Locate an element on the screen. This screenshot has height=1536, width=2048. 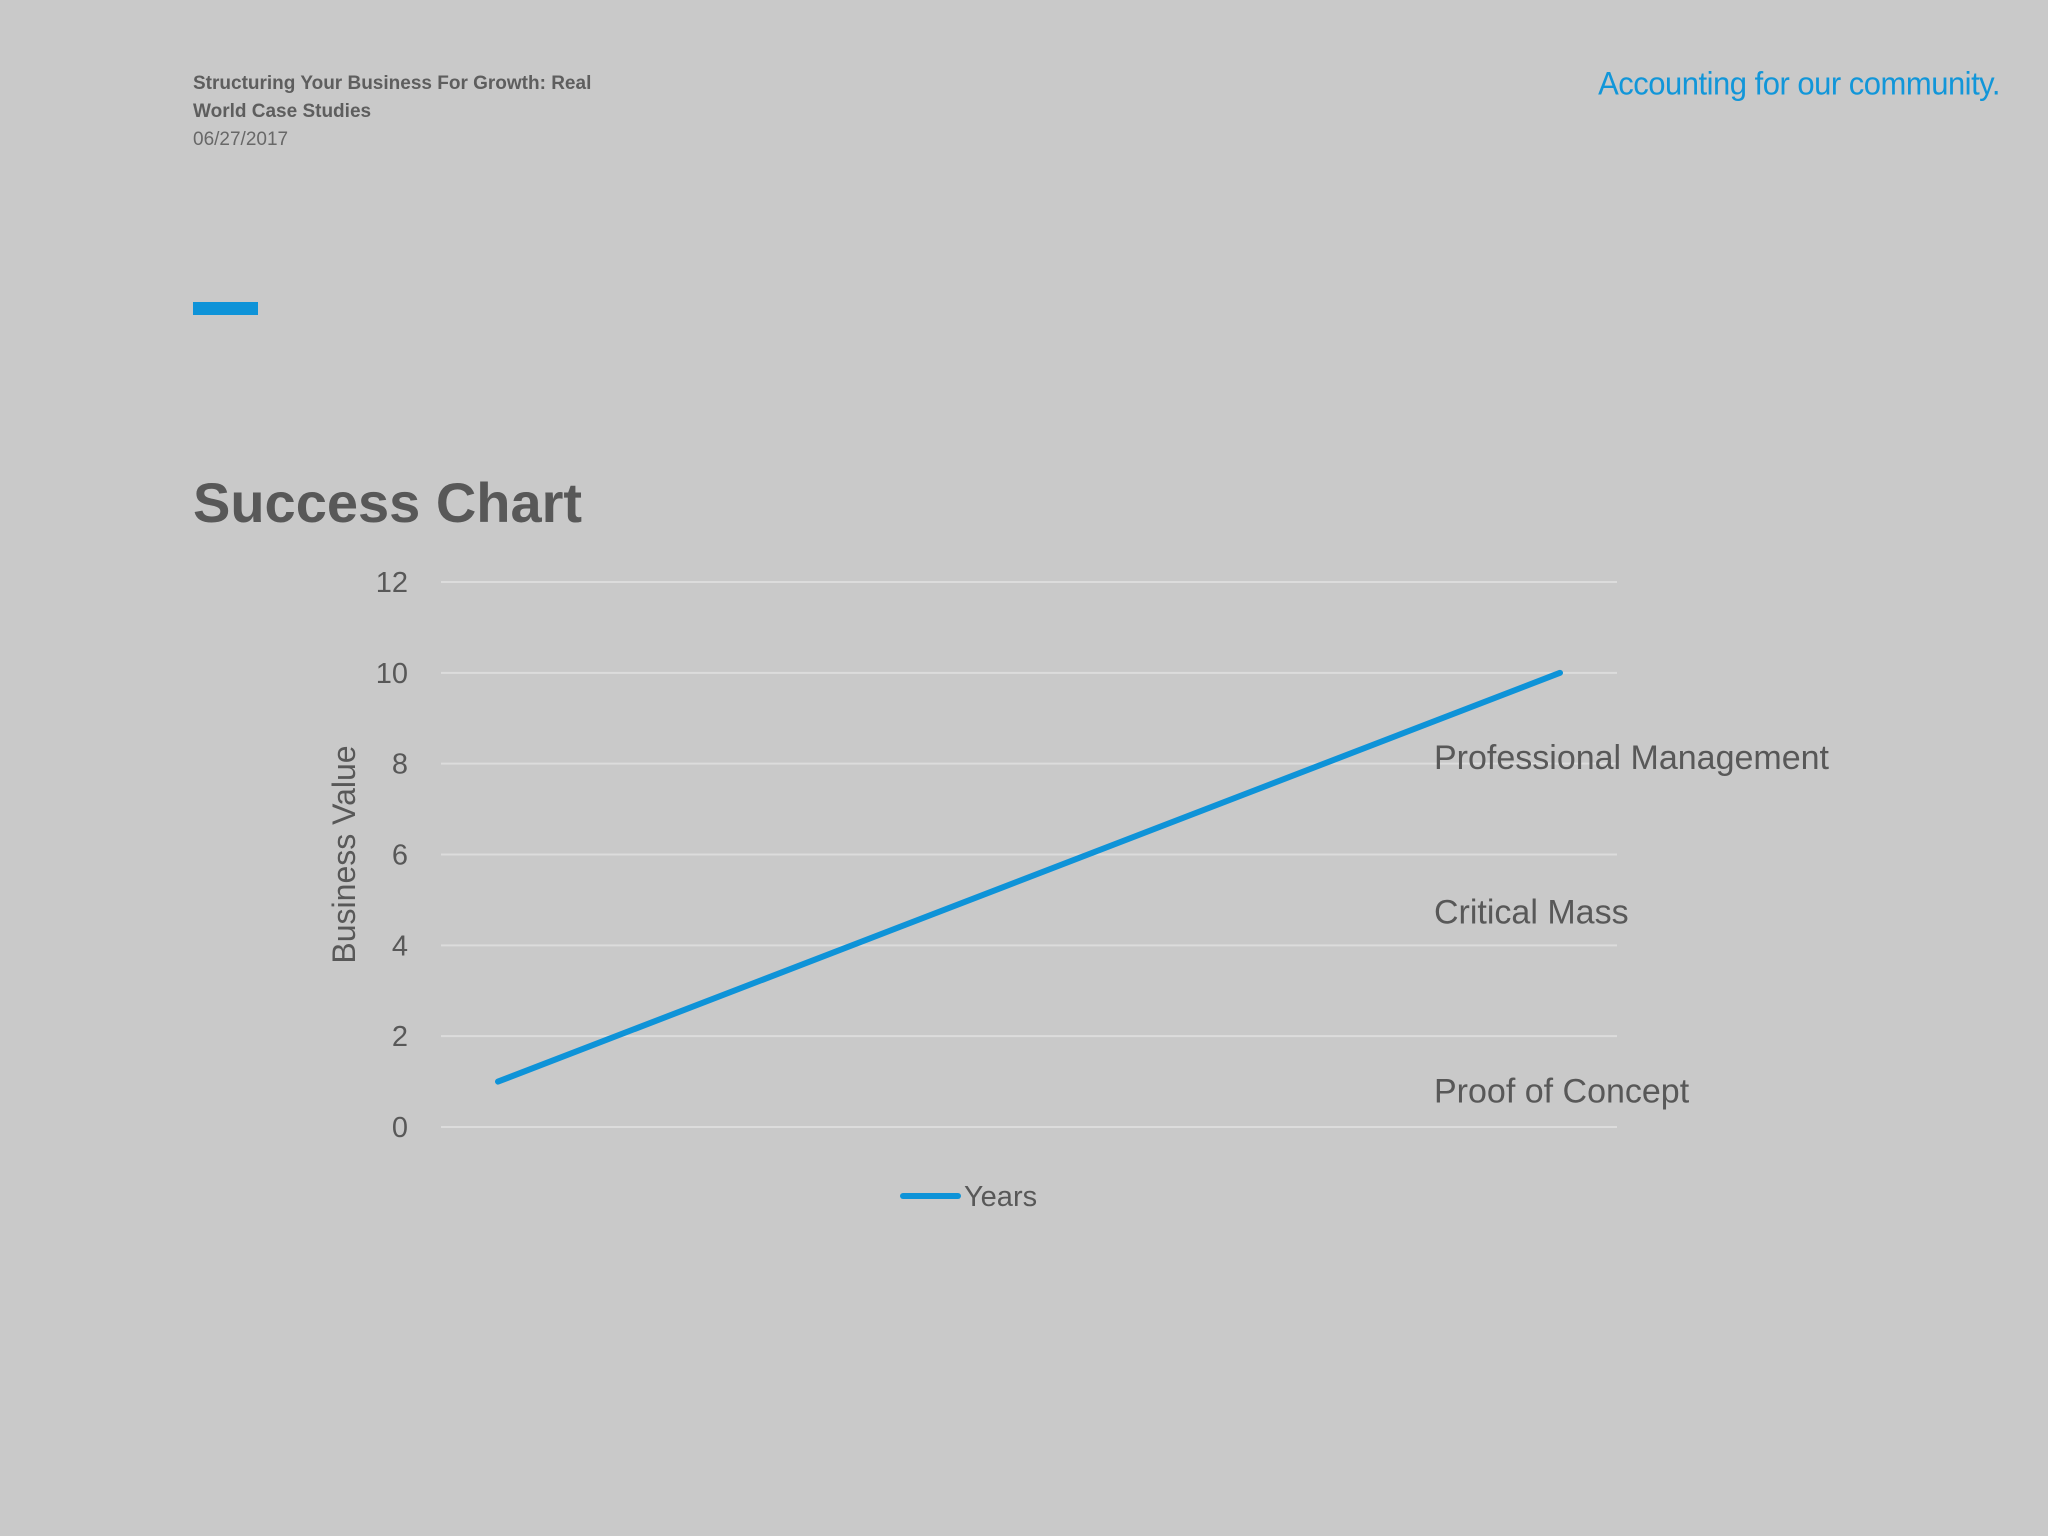
slide-title: Success Chart is located at coordinates (388, 502).